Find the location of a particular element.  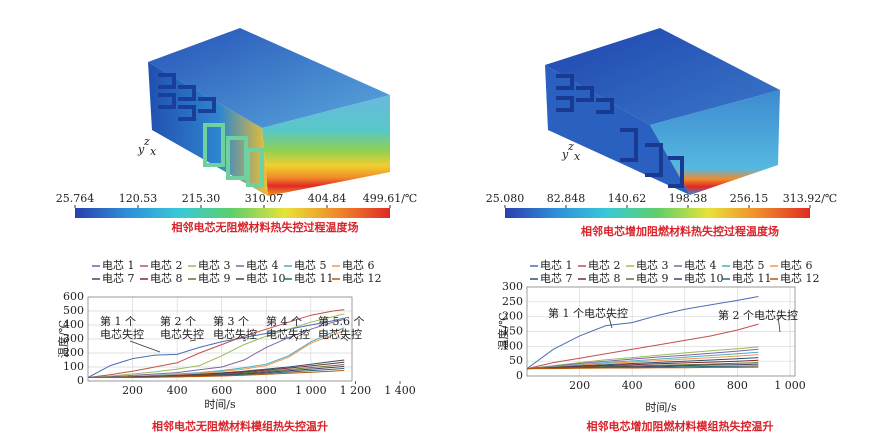

colorbar-title: 相邻电芯无阻燃材料热失控过程温度场 is located at coordinates (265, 227).